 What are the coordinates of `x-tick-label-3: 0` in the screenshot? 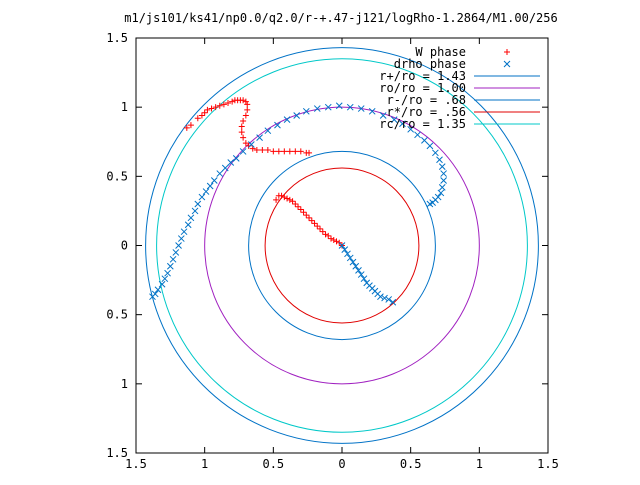 It's located at (341, 464).